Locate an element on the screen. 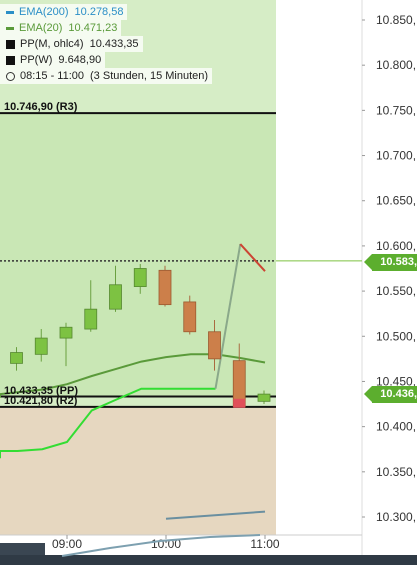 Image resolution: width=417 pixels, height=565 pixels. legend-name: PP(W) is located at coordinates (36, 60).